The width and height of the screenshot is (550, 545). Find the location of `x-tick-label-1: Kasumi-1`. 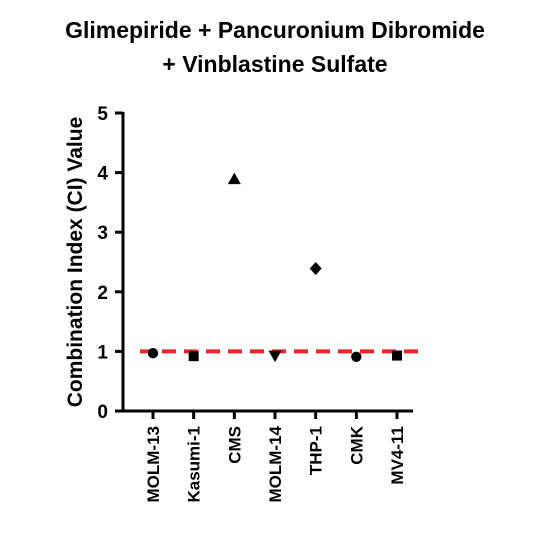

x-tick-label-1: Kasumi-1 is located at coordinates (194, 464).